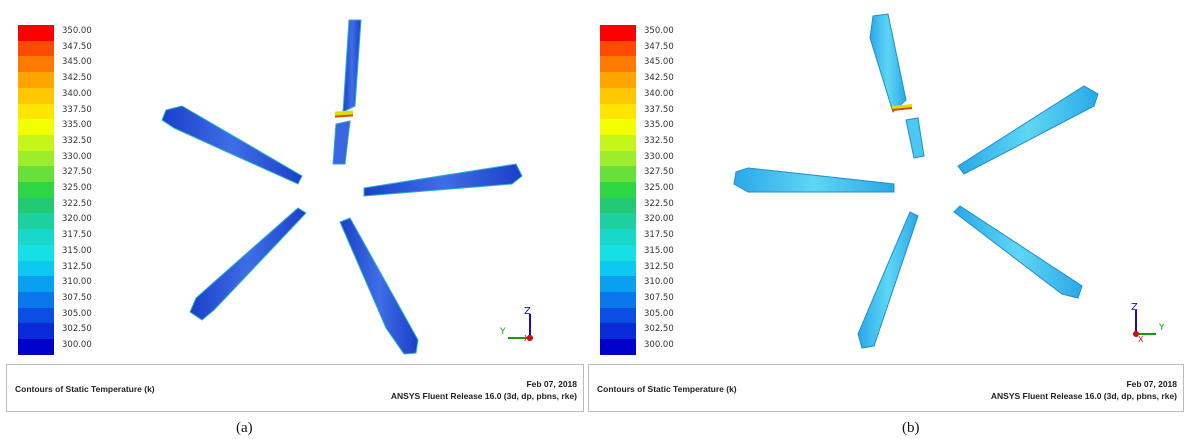 The image size is (1189, 439). What do you see at coordinates (1144, 323) in the screenshot?
I see `axes-triad-b` at bounding box center [1144, 323].